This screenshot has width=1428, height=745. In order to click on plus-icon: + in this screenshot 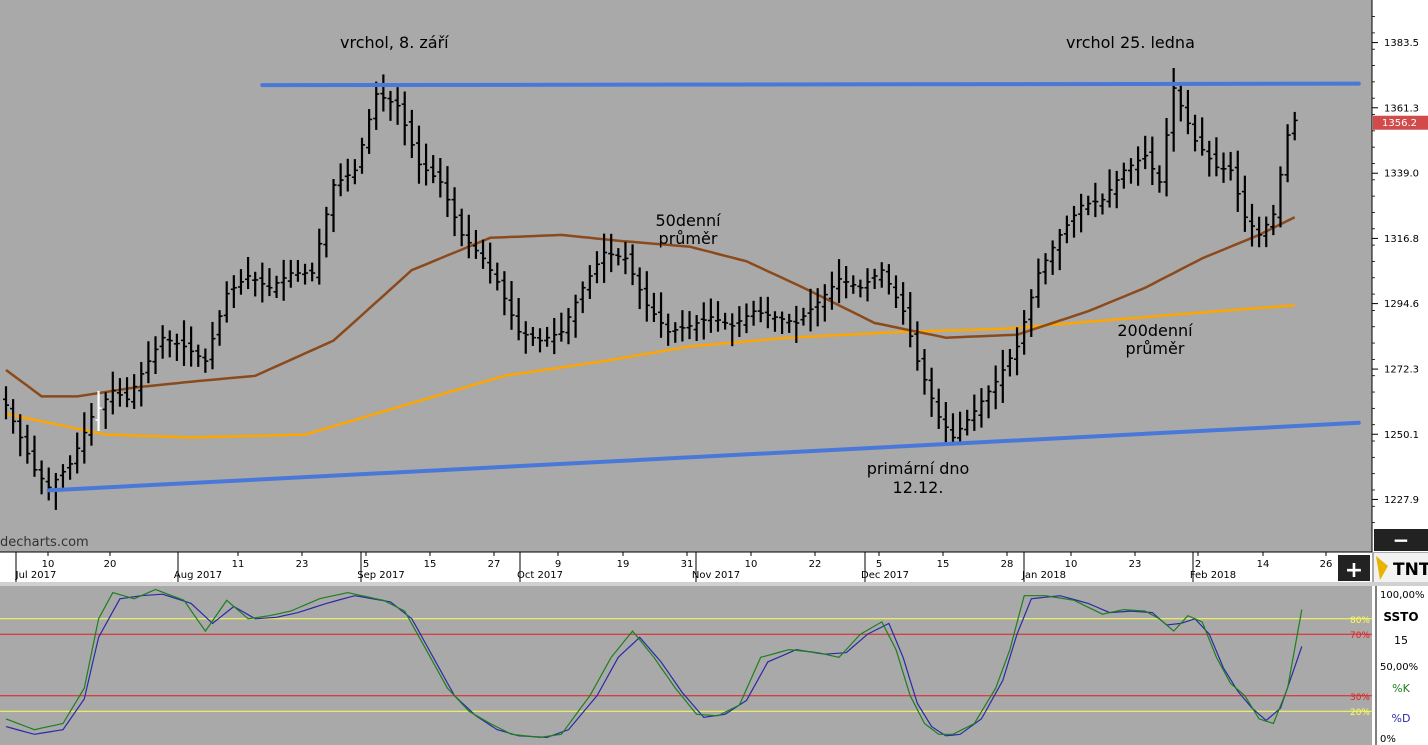, I will do `click(1354, 570)`.